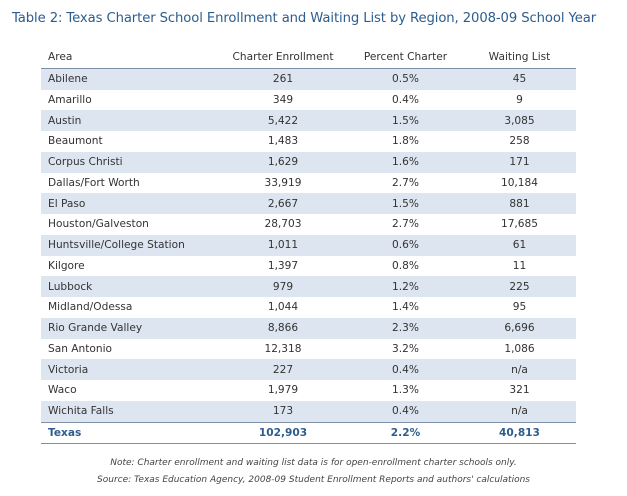  What do you see at coordinates (129, 411) in the screenshot?
I see `area-cell: Wichita Falls` at bounding box center [129, 411].